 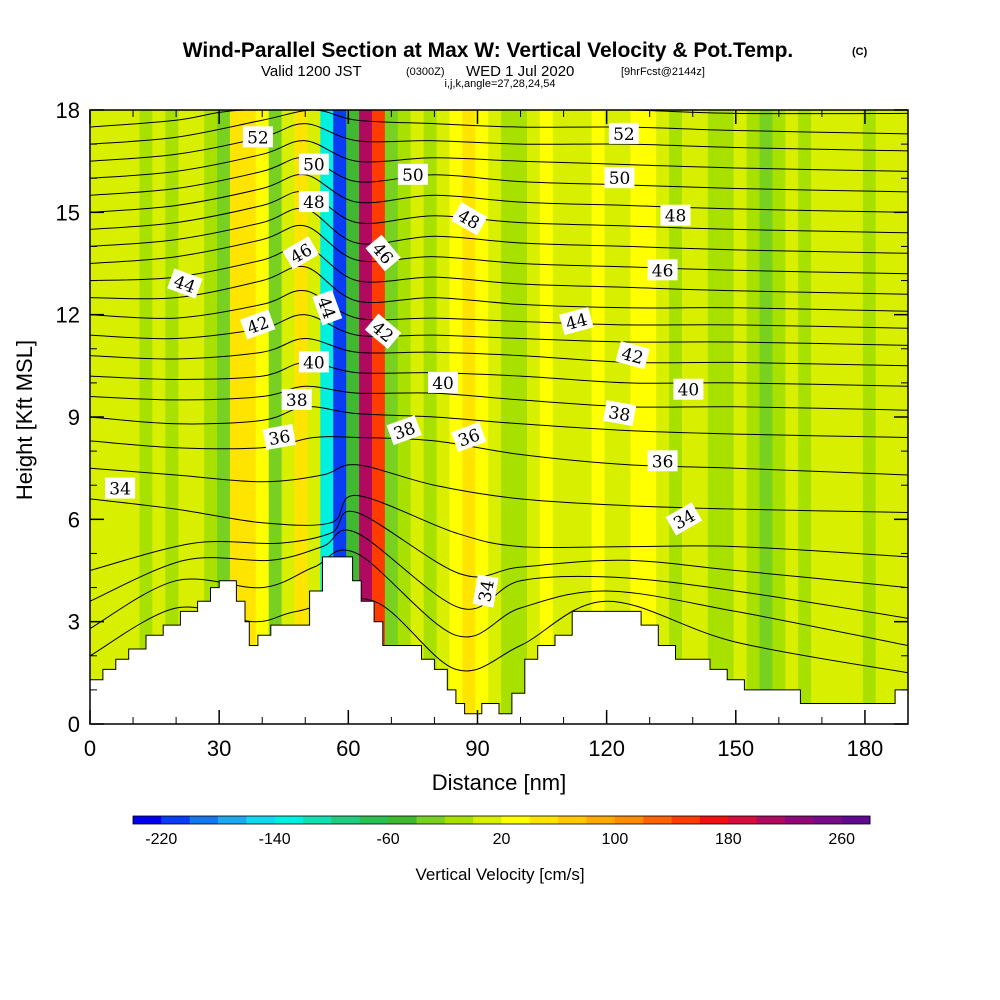 What do you see at coordinates (24, 420) in the screenshot?
I see `y-axis-title: Height [Kft MSL]` at bounding box center [24, 420].